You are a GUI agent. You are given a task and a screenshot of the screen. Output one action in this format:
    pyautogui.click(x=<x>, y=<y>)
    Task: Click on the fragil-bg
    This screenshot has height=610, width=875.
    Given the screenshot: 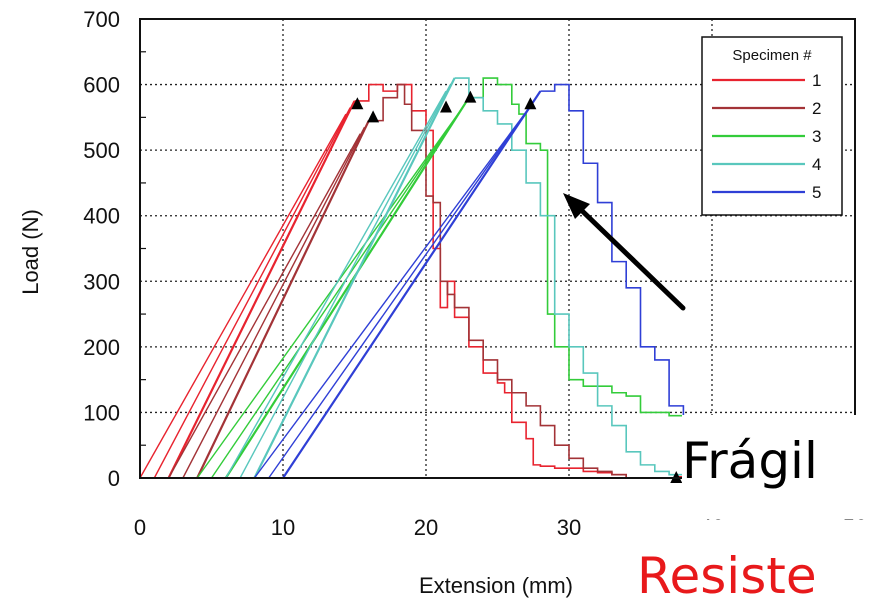 What is the action you would take?
    pyautogui.click(x=778, y=450)
    